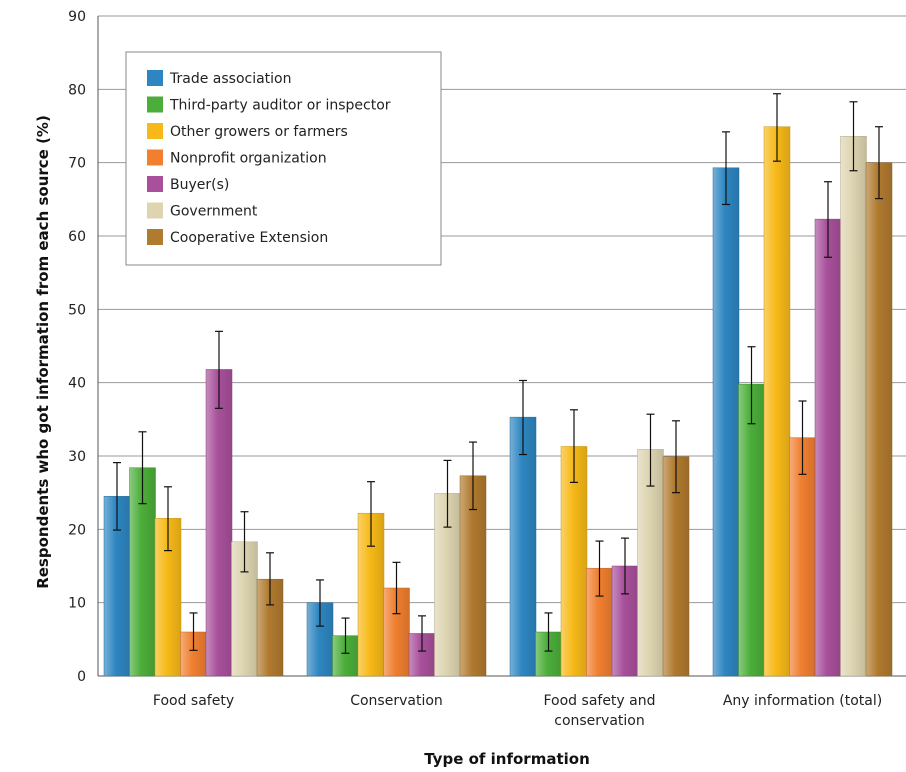 The image size is (906, 772). Describe the element at coordinates (77, 310) in the screenshot. I see `y-tick-label: 50` at that location.